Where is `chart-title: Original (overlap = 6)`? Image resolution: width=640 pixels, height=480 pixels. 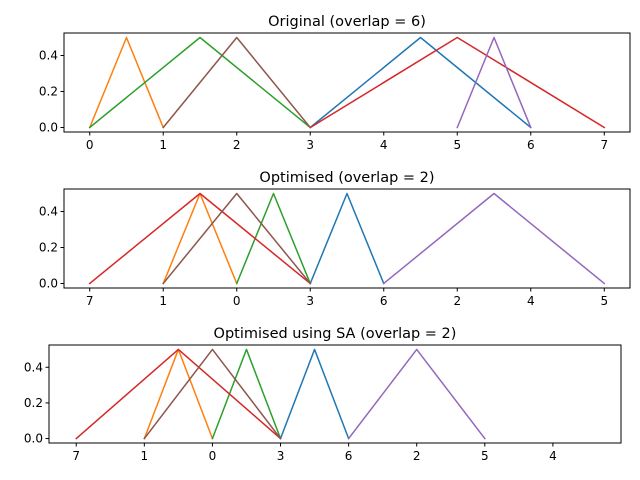
chart-title: Original (overlap = 6) is located at coordinates (347, 22).